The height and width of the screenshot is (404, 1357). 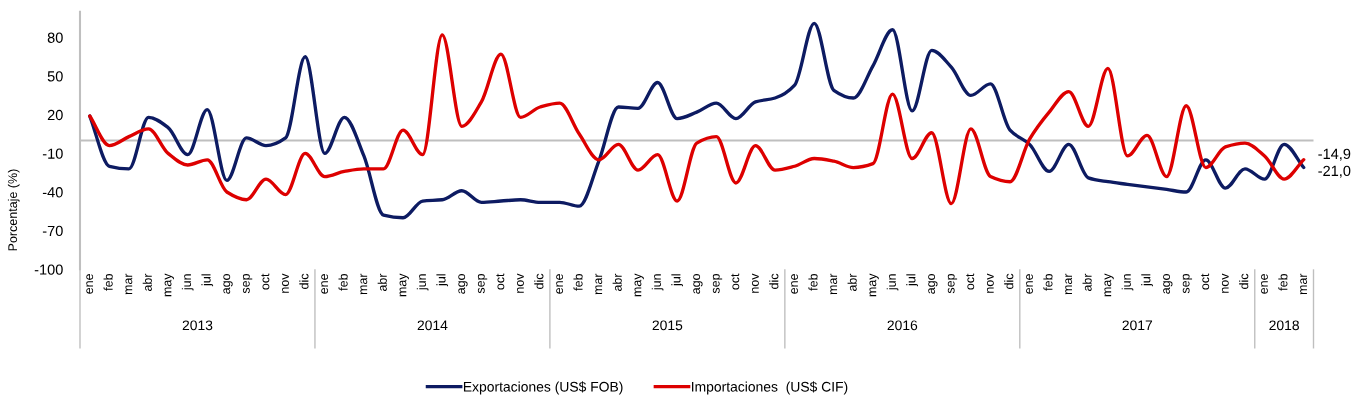 I want to click on text: 2014, so click(x=432, y=325).